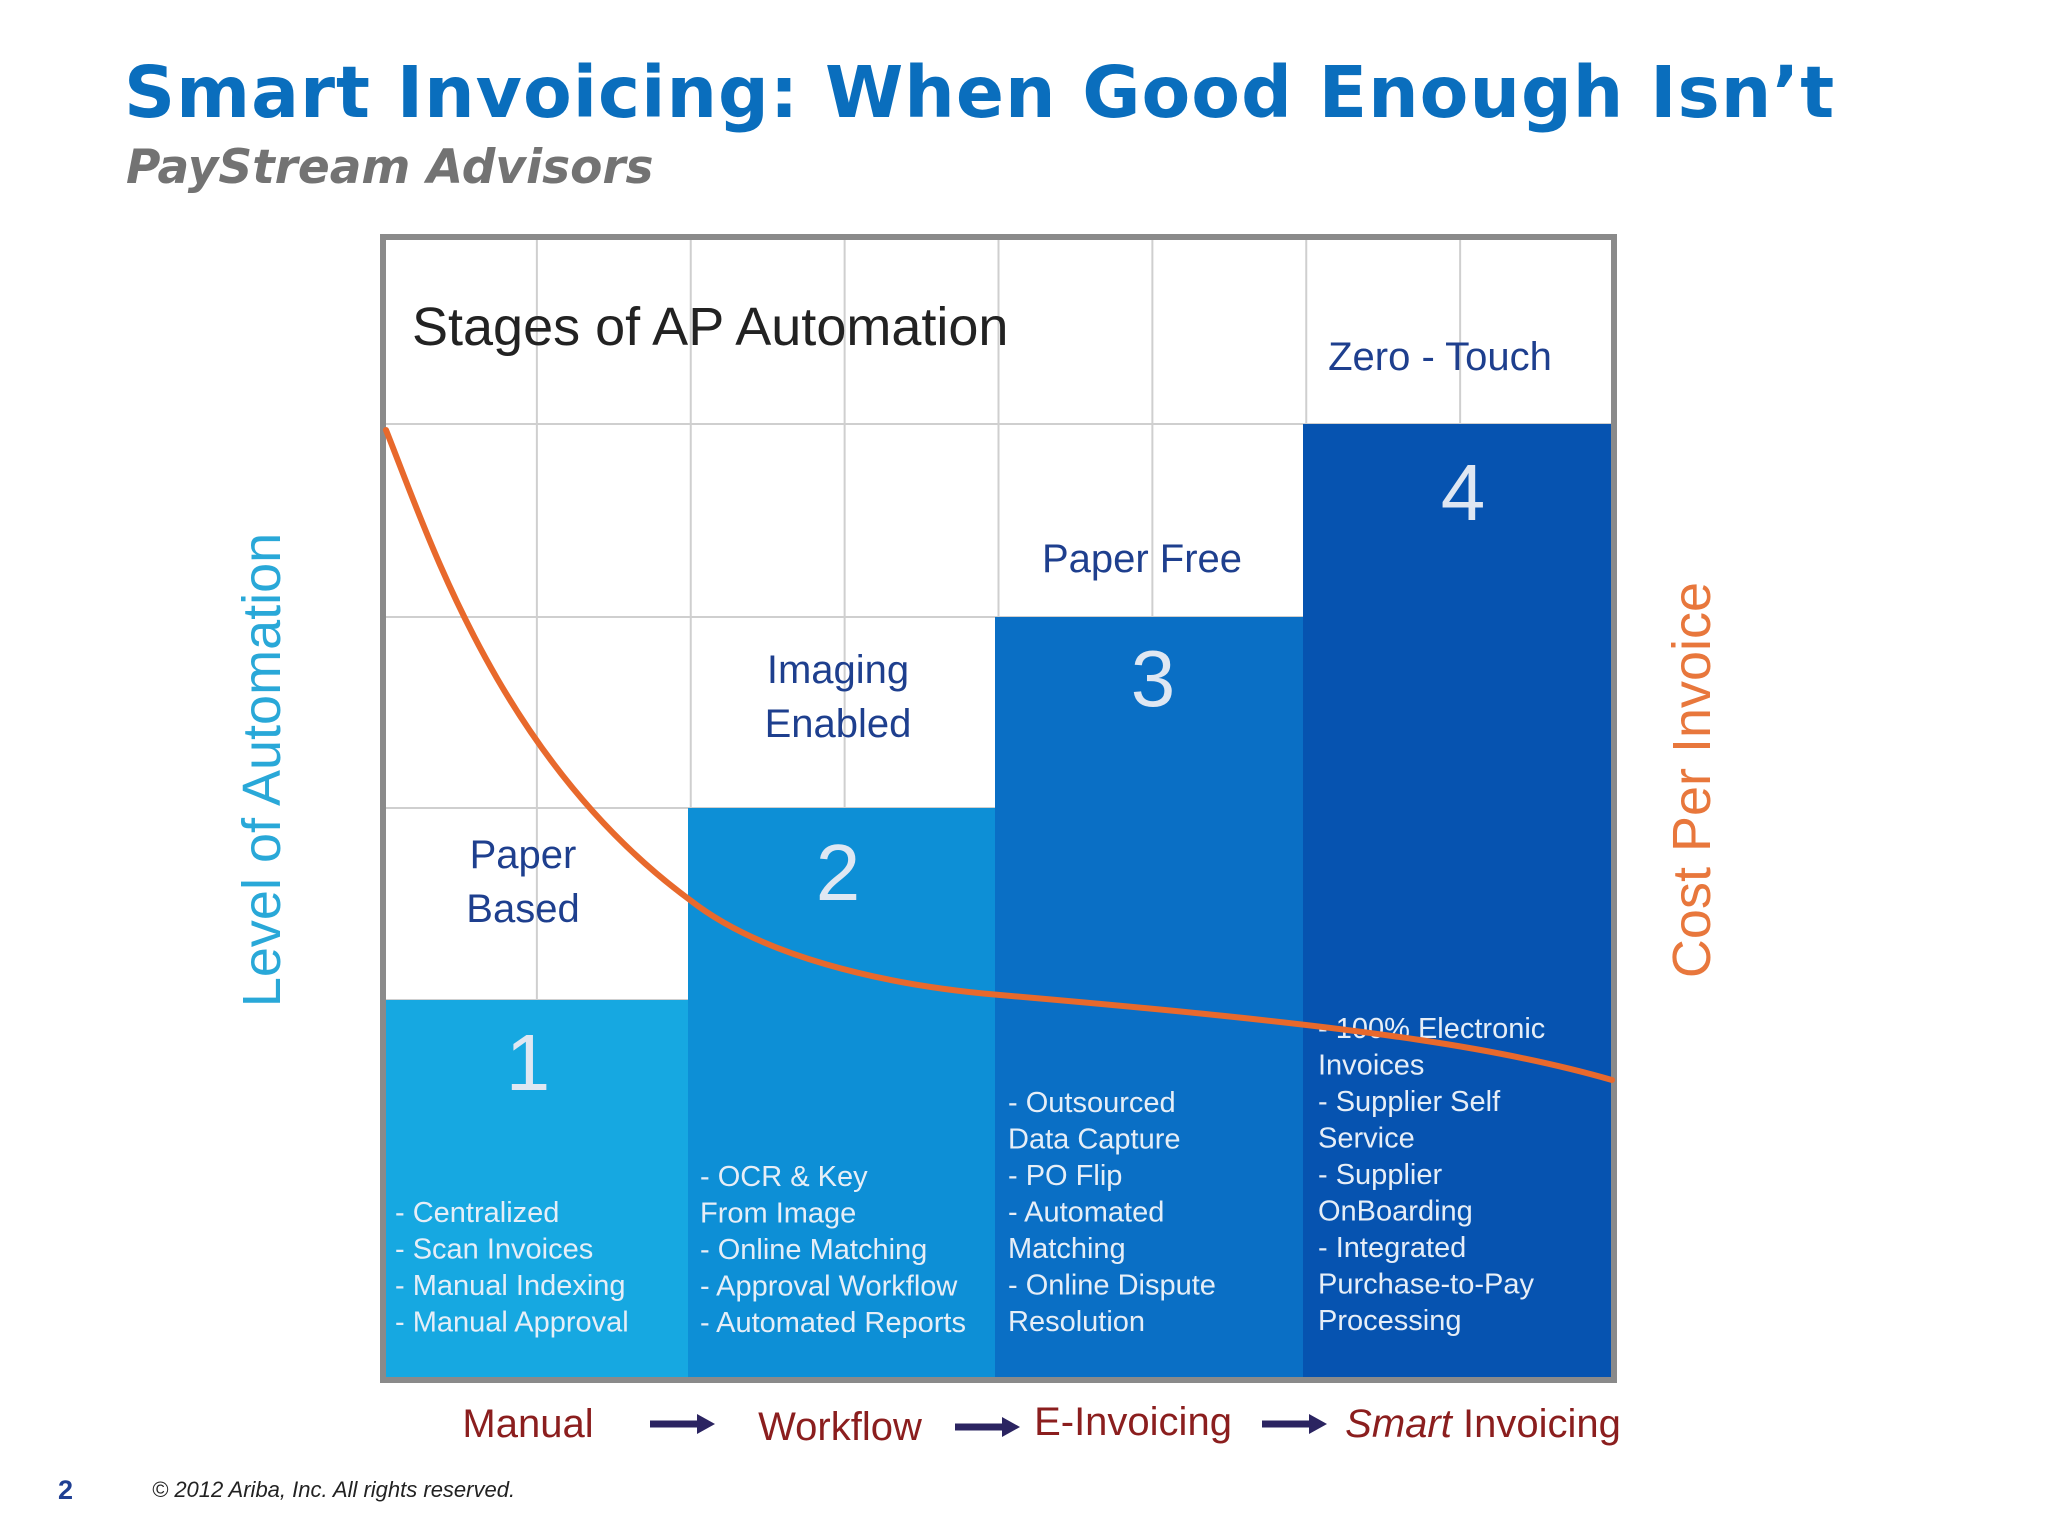 Image resolution: width=2048 pixels, height=1536 pixels. Describe the element at coordinates (784, 1177) in the screenshot. I see `stage-2-bullet: - OCR & Key` at that location.